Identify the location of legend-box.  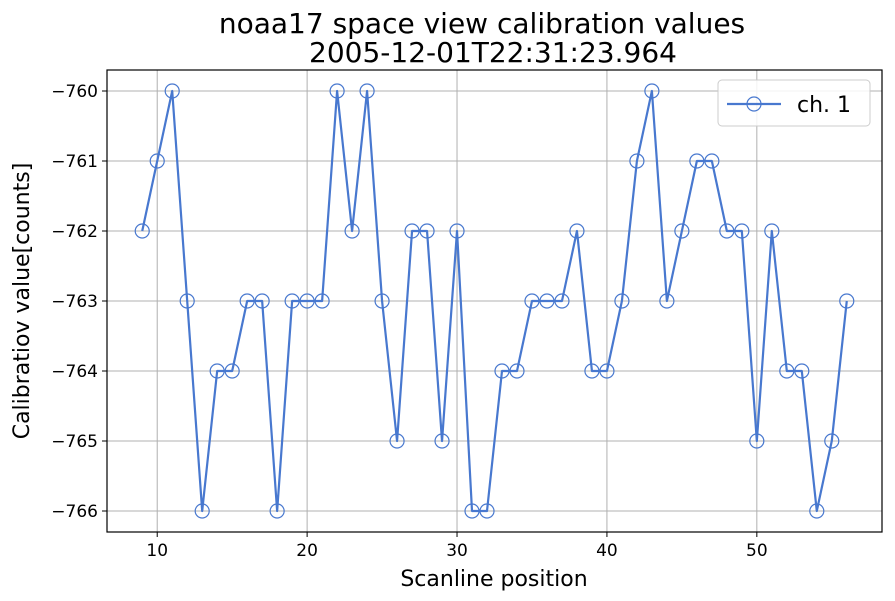
(794, 103).